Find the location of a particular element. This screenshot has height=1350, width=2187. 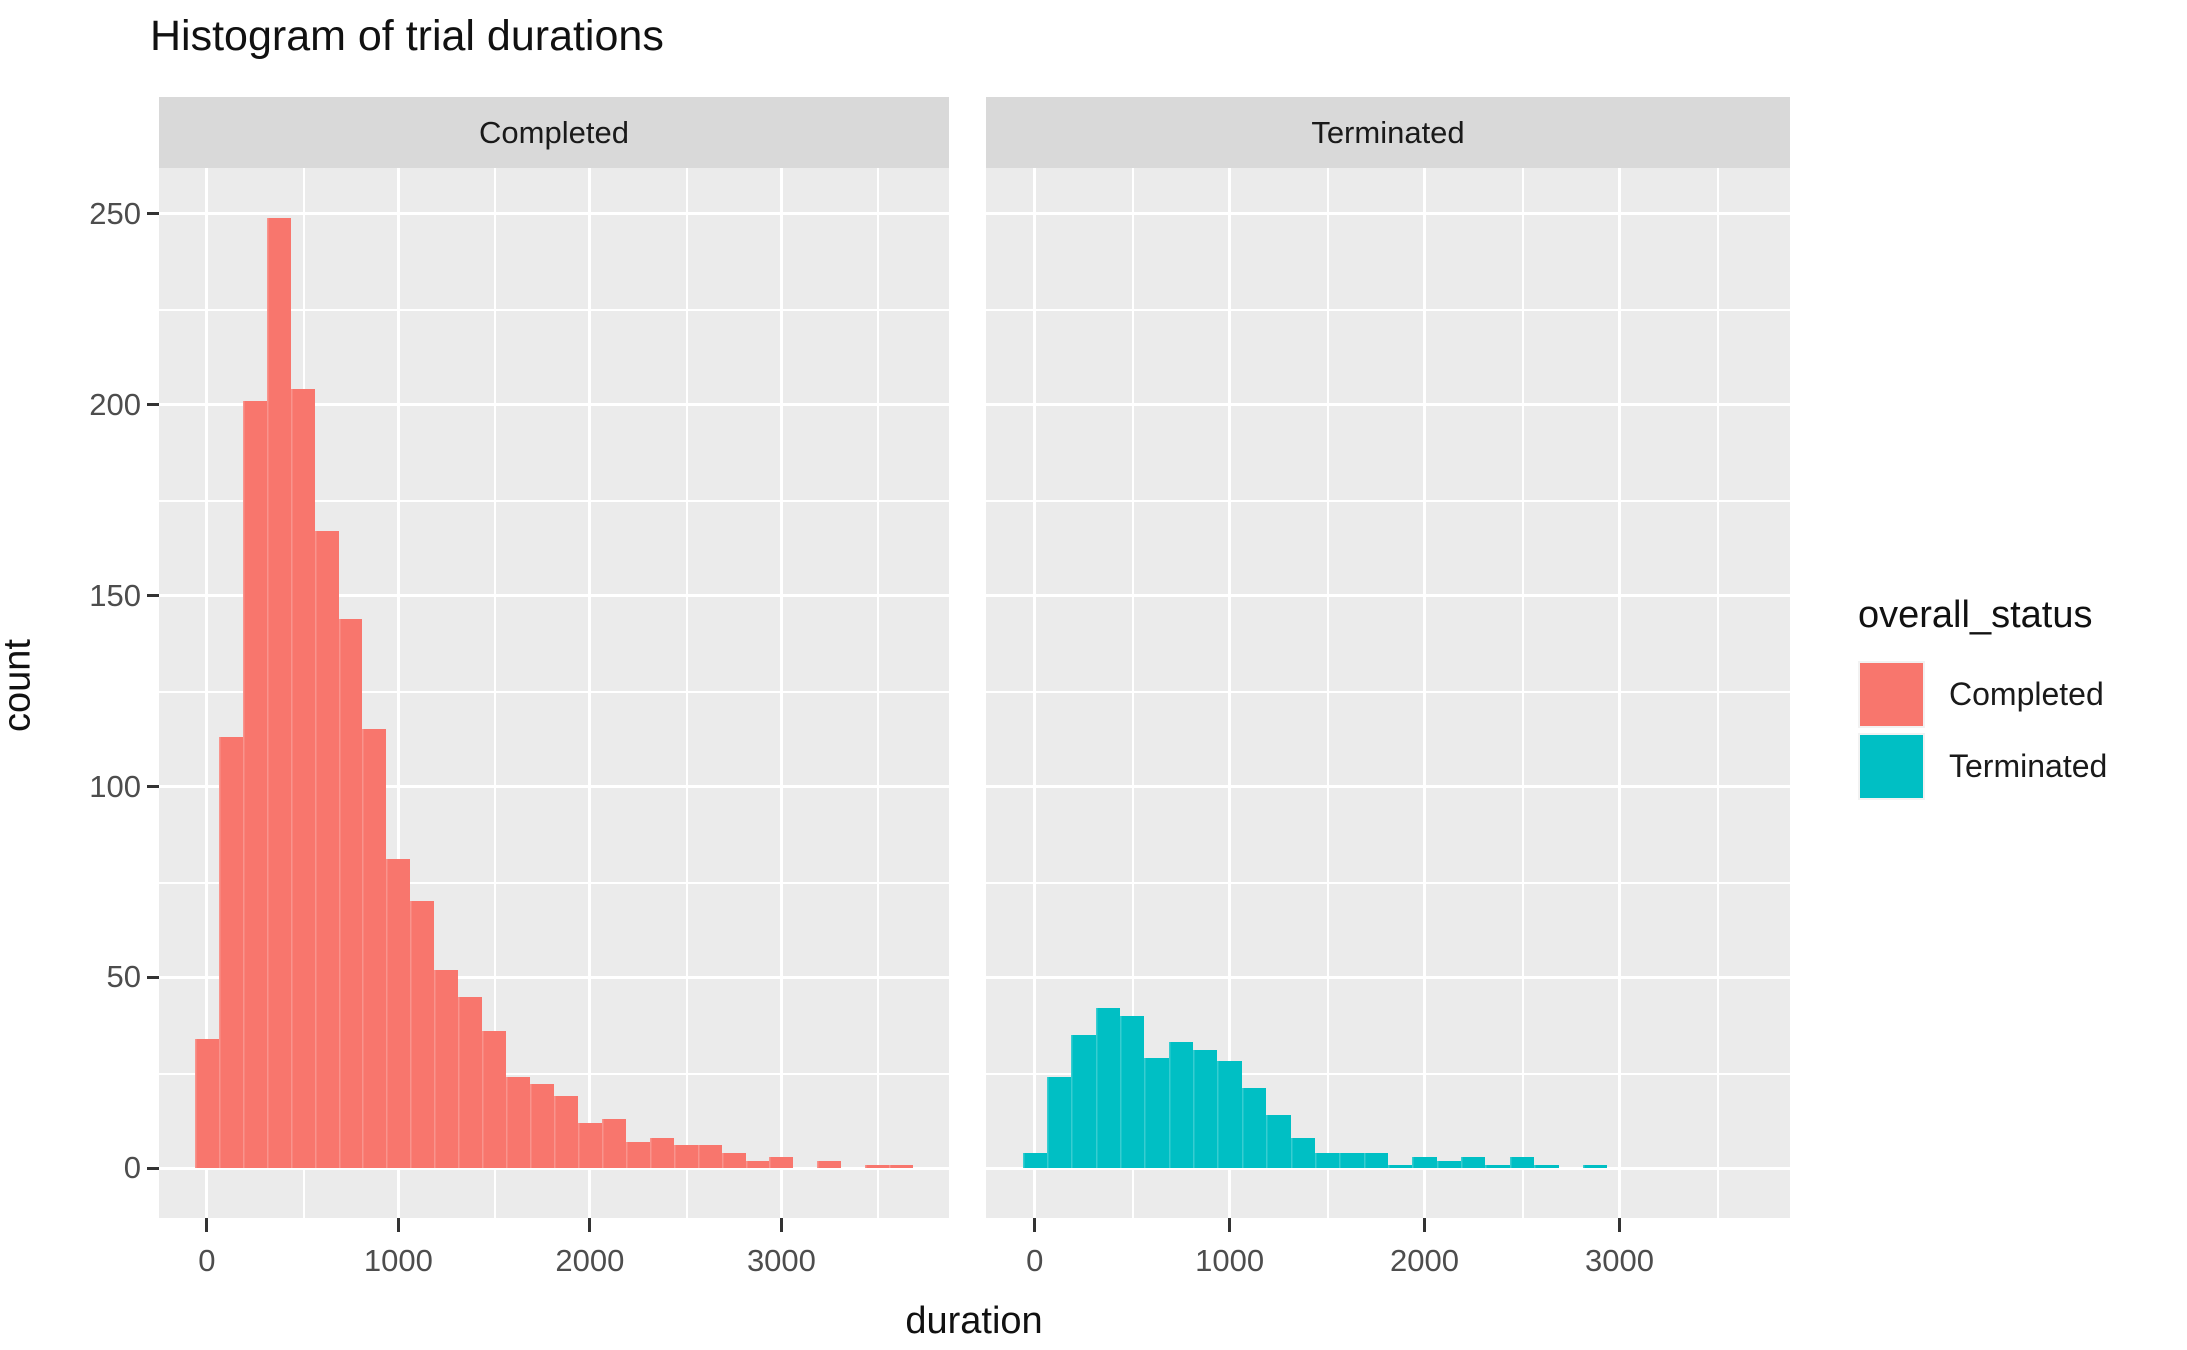

legend-item-terminated: Terminated is located at coordinates (2018, 766).